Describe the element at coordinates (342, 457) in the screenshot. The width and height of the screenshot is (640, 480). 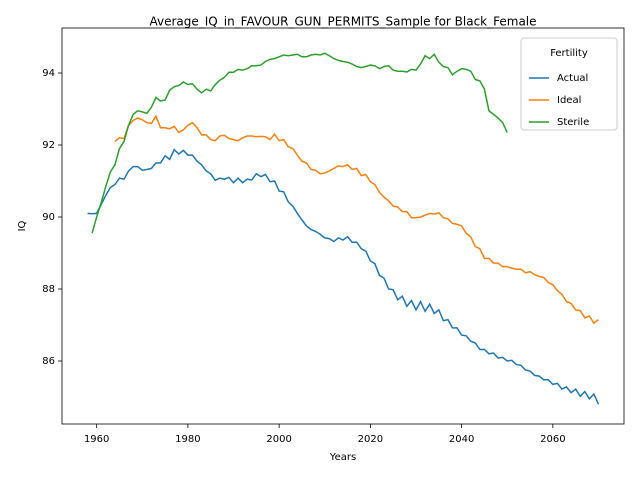
I see `x-axis-label: Years` at that location.